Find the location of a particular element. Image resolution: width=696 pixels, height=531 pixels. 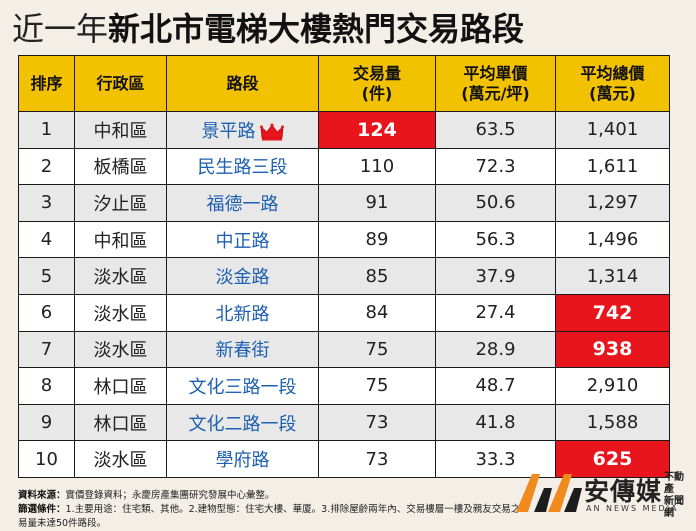

header-district: 行政區 is located at coordinates (120, 83).